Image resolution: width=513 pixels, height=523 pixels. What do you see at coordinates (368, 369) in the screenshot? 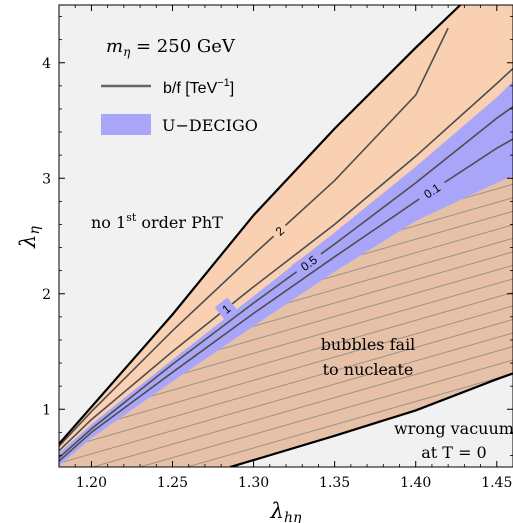
I see `region-label-bubbles-2: to nucleate` at bounding box center [368, 369].